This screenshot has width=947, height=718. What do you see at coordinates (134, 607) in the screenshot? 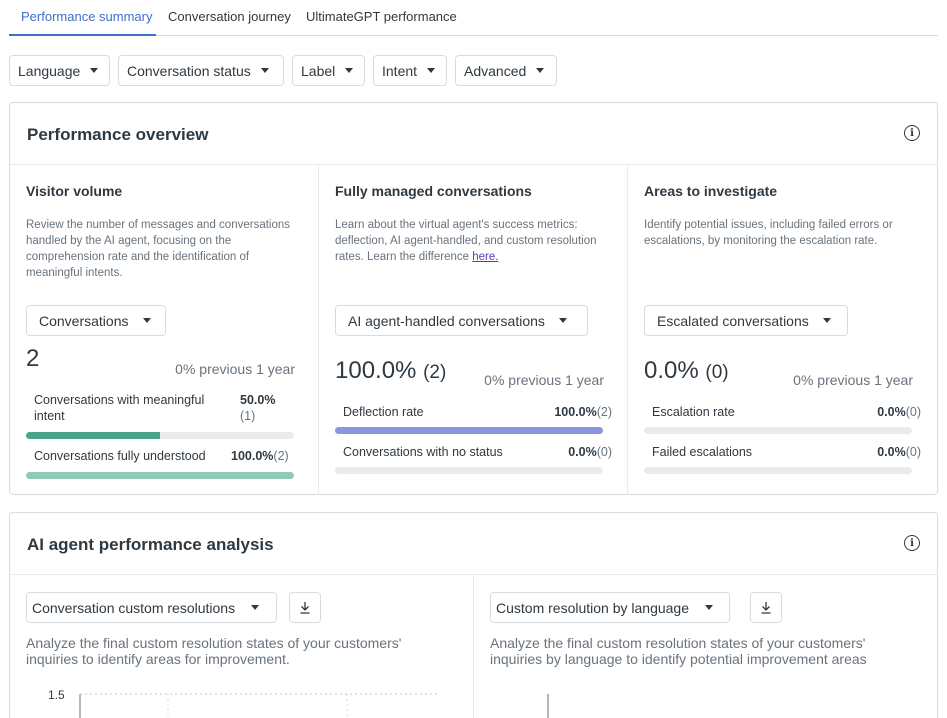
I see `chart-dropdown-label: Conversation custom resolutions` at bounding box center [134, 607].